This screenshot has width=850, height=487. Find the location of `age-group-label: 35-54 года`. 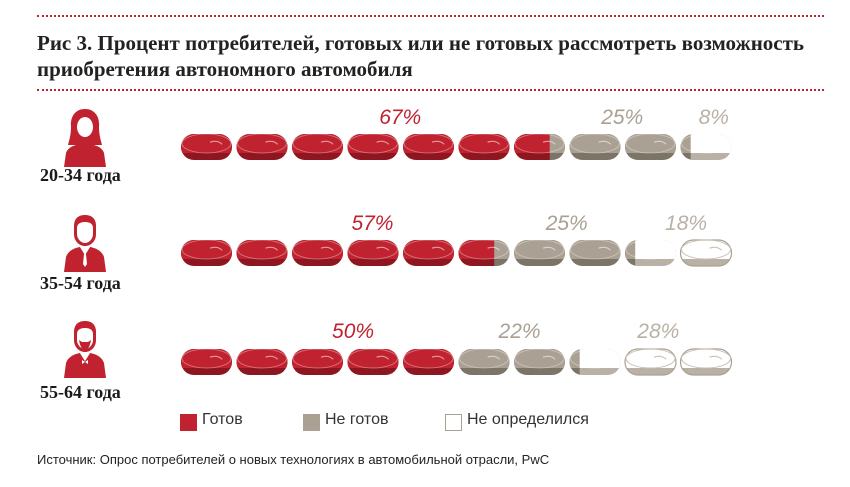

age-group-label: 35-54 года is located at coordinates (80, 283).